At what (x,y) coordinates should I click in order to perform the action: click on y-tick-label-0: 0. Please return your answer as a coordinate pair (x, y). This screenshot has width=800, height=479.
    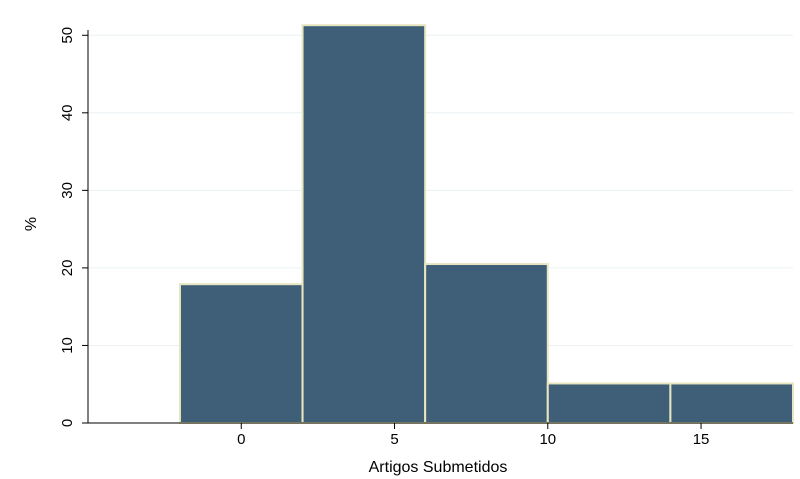
    Looking at the image, I should click on (67, 423).